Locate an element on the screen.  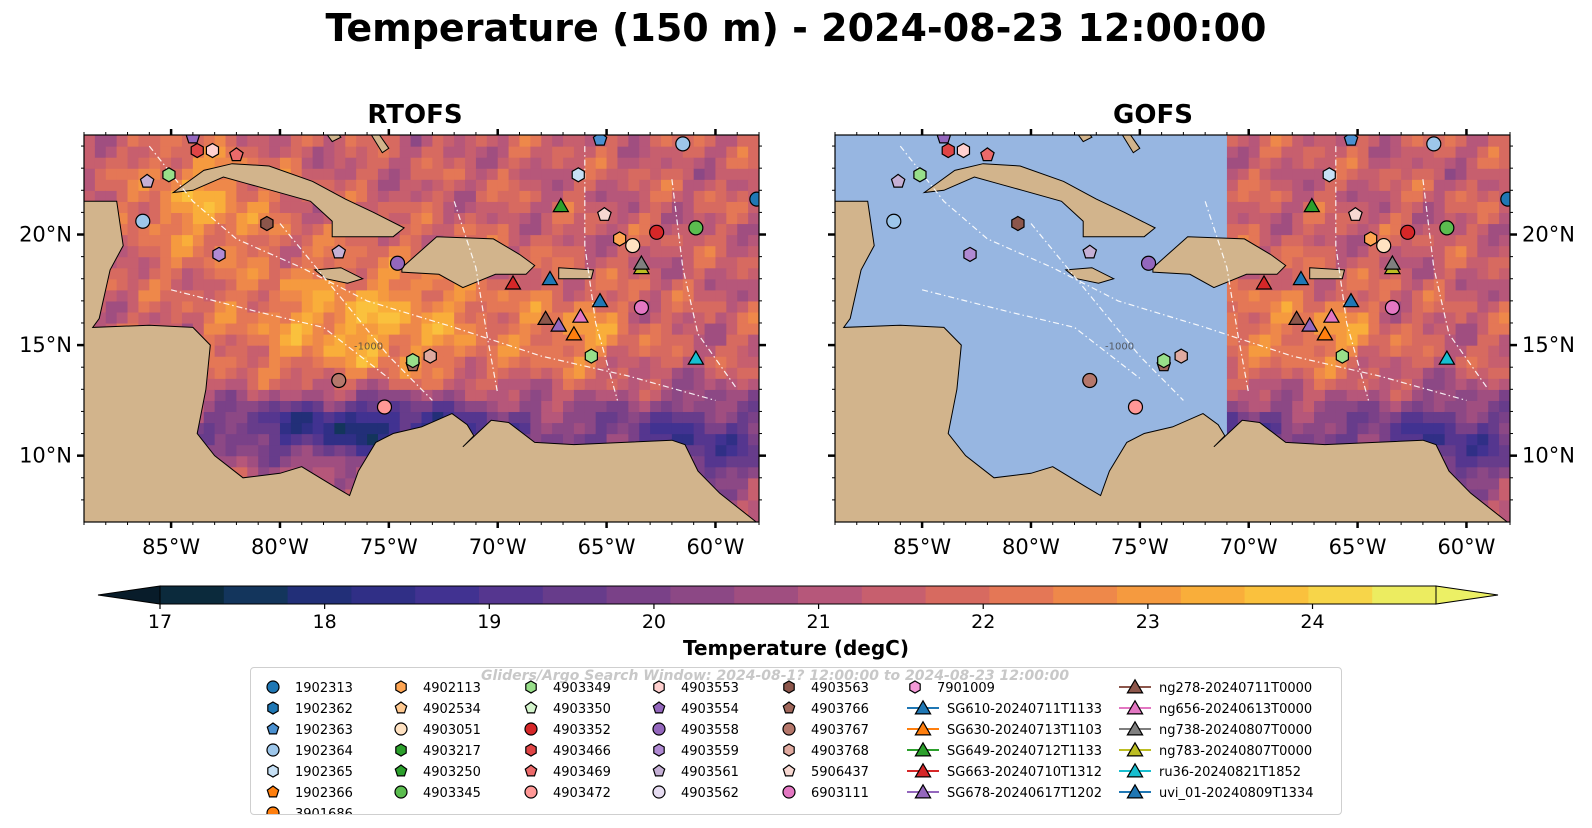
legend-label: SG610-20240711T1133 is located at coordinates (1024, 709).